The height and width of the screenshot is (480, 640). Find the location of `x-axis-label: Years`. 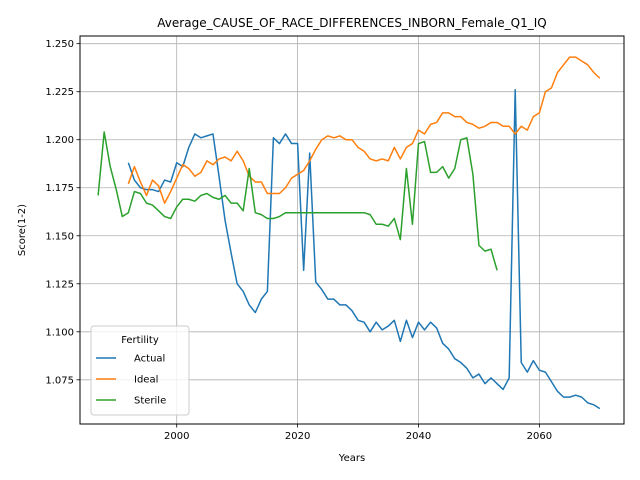

x-axis-label: Years is located at coordinates (351, 458).